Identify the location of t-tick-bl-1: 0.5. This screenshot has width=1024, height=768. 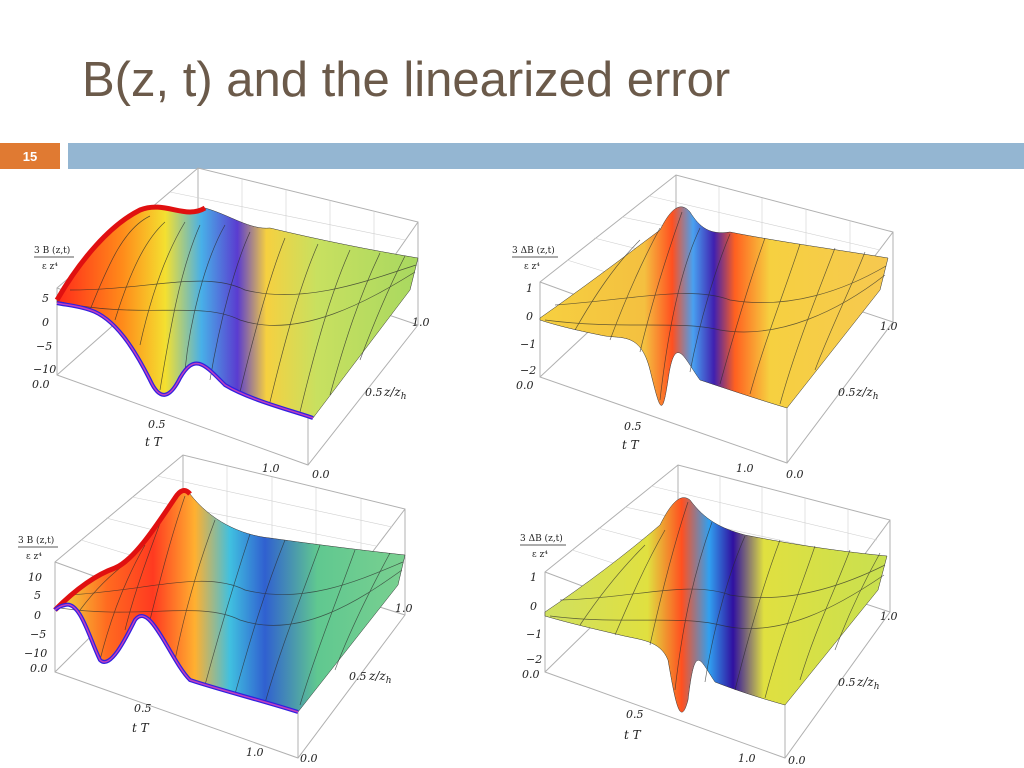
(143, 708).